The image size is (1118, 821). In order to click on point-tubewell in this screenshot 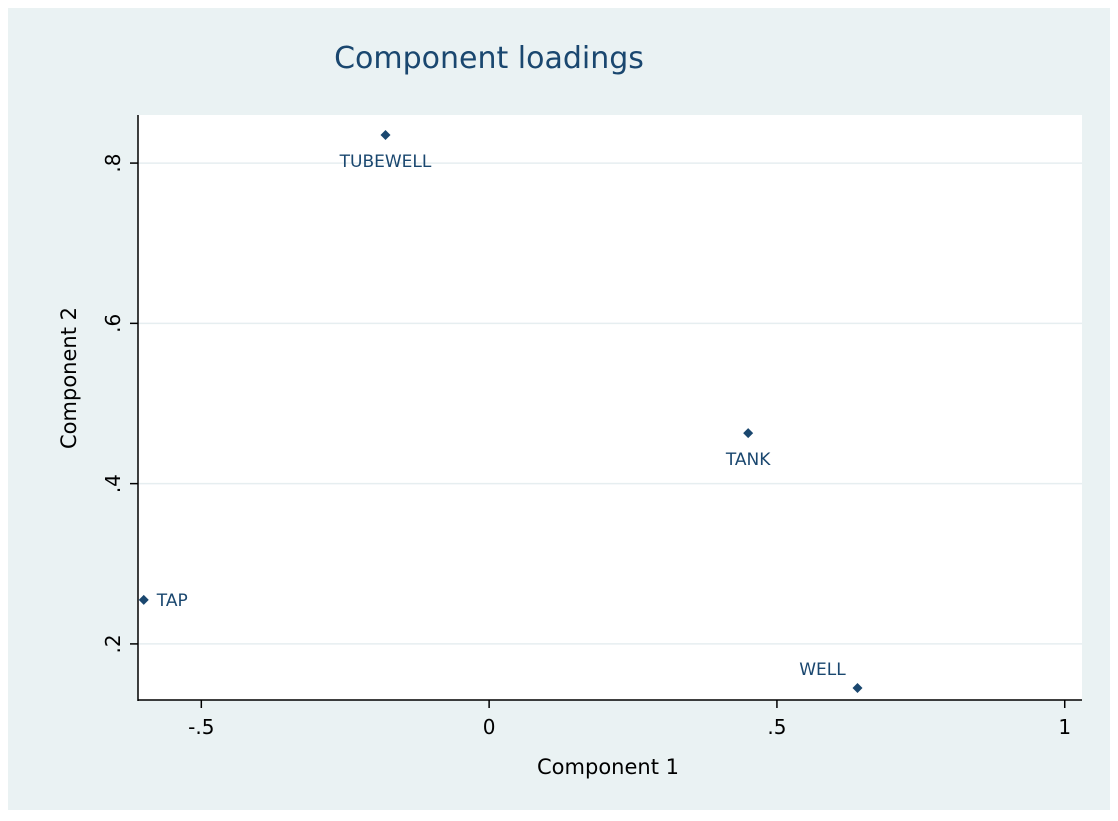, I will do `click(385, 135)`.